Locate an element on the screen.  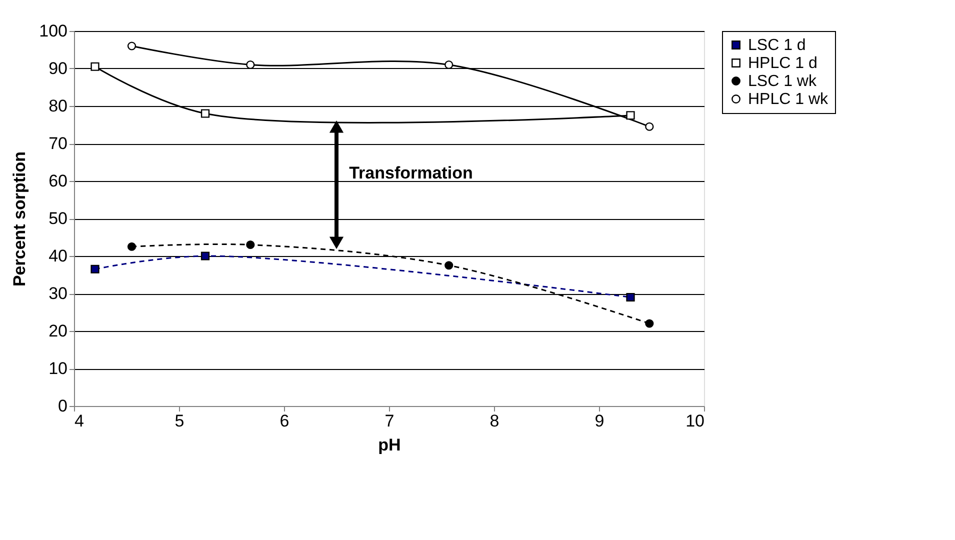
x-tick-label: 6 is located at coordinates (285, 421).